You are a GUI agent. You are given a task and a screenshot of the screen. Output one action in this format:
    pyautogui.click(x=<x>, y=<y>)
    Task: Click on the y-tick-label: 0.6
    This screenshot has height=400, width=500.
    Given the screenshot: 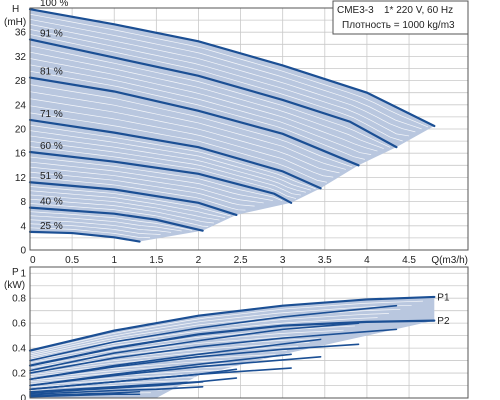 What is the action you would take?
    pyautogui.click(x=19, y=324)
    